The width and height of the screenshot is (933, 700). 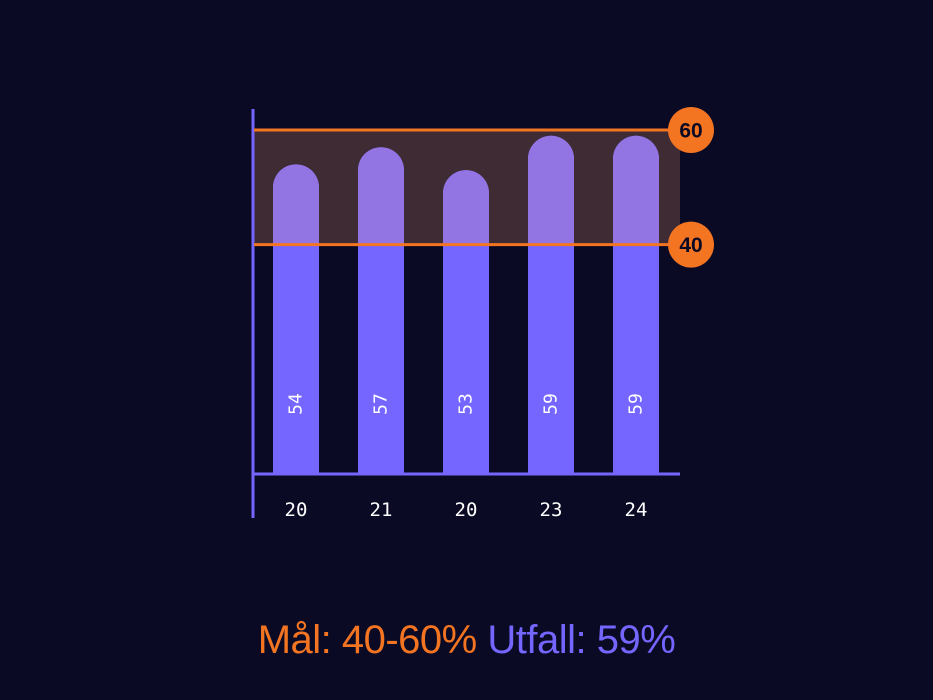 I want to click on bar-5: 59, so click(x=636, y=304).